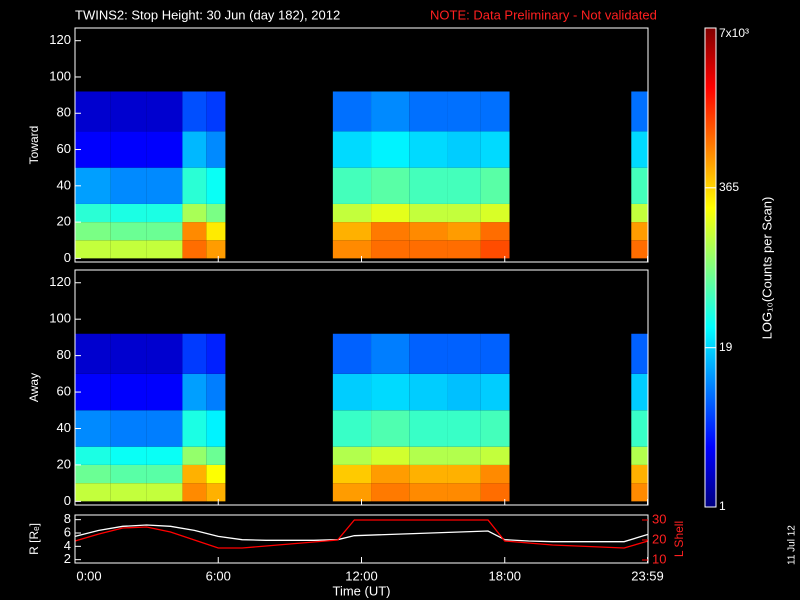 The height and width of the screenshot is (600, 800). I want to click on y-tick-label: 20, so click(64, 463).